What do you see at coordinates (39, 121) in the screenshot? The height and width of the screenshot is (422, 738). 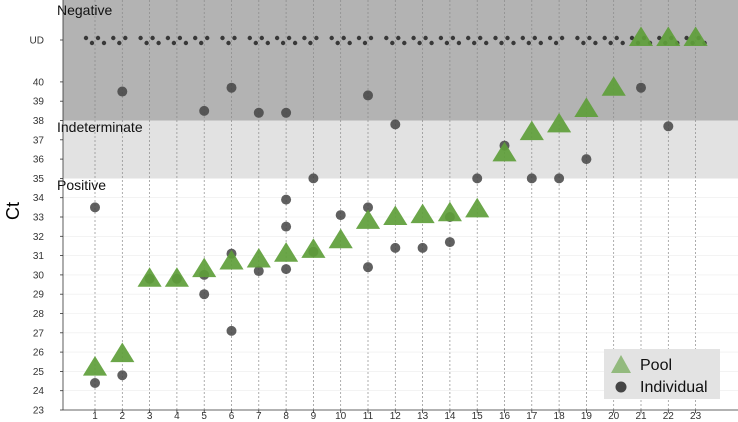 I see `y-tick-label: 38` at bounding box center [39, 121].